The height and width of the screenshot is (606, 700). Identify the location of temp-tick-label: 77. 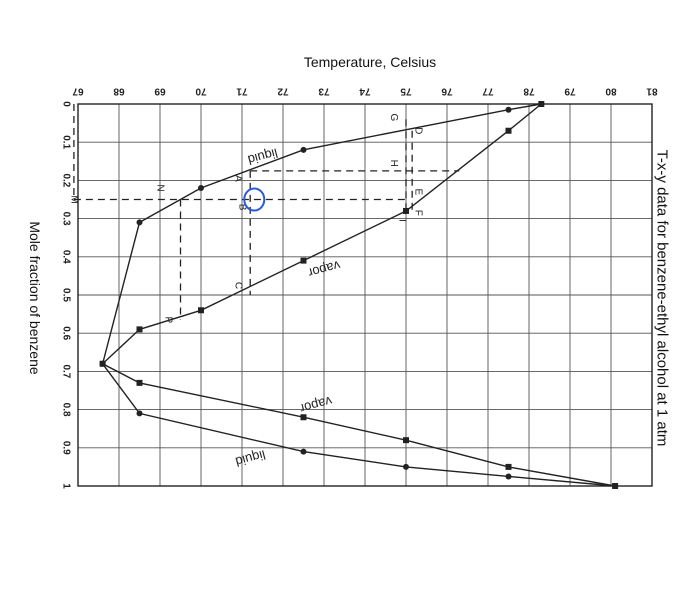
(488, 90).